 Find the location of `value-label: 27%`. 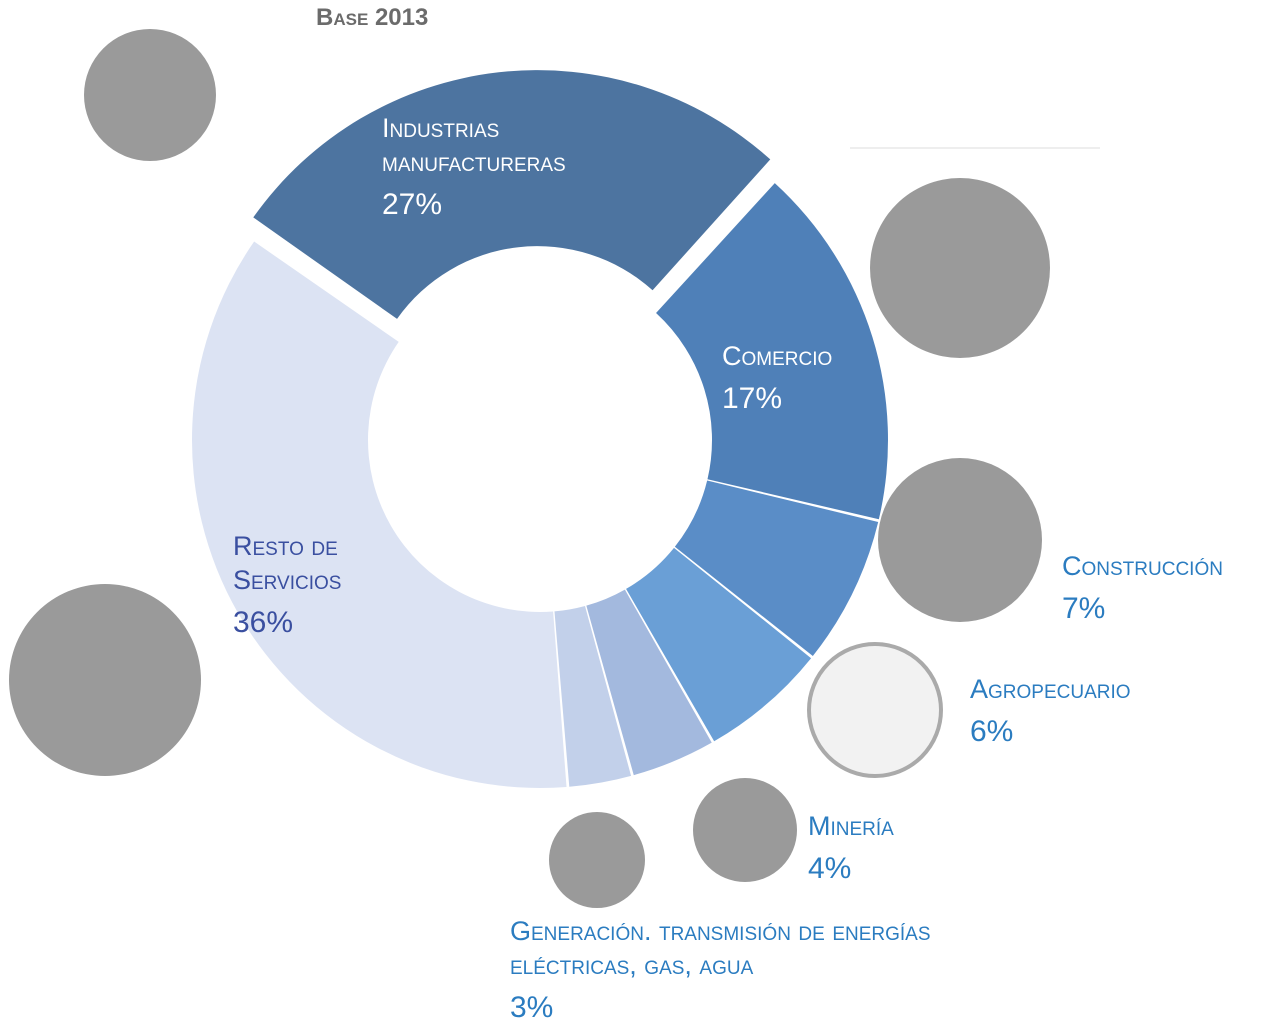

value-label: 27% is located at coordinates (412, 204).